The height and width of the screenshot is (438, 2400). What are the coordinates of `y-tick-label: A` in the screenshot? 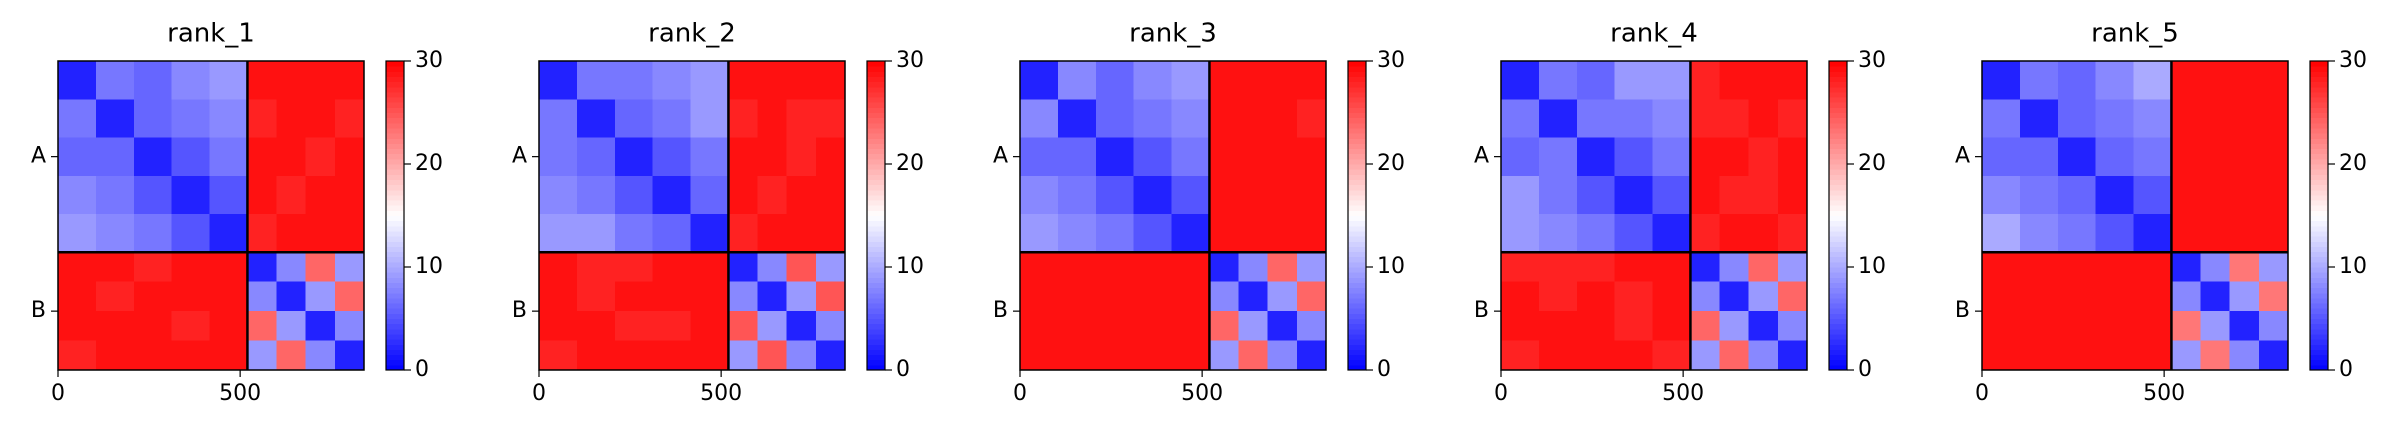 It's located at (1000, 156).